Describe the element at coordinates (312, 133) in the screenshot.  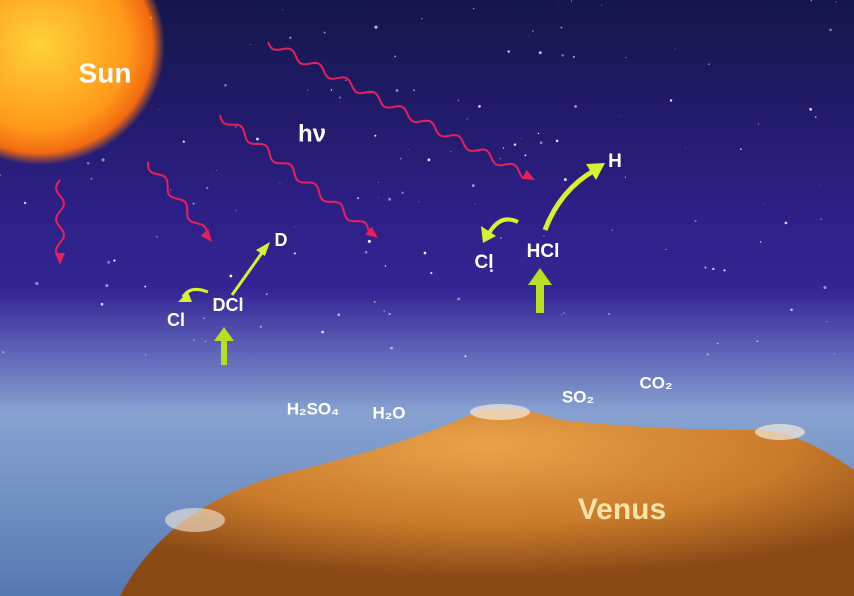
I see `label-photon: hν` at that location.